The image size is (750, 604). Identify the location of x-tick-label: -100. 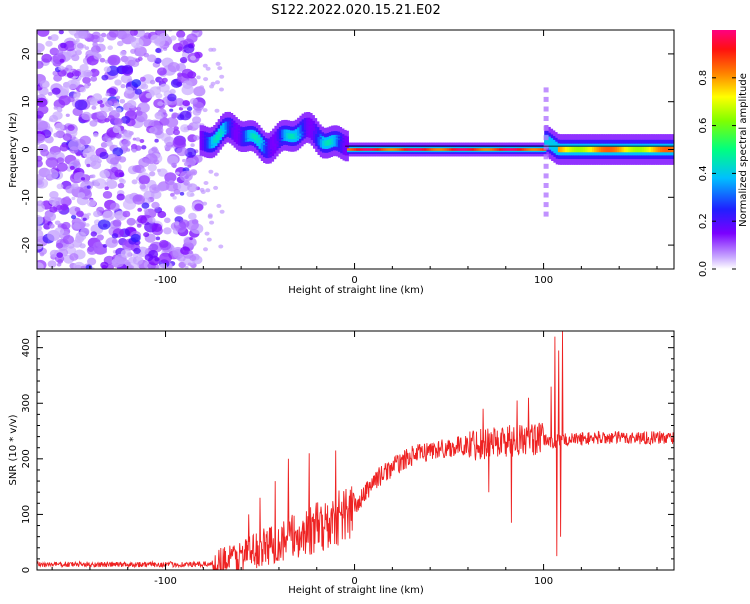
(165, 280).